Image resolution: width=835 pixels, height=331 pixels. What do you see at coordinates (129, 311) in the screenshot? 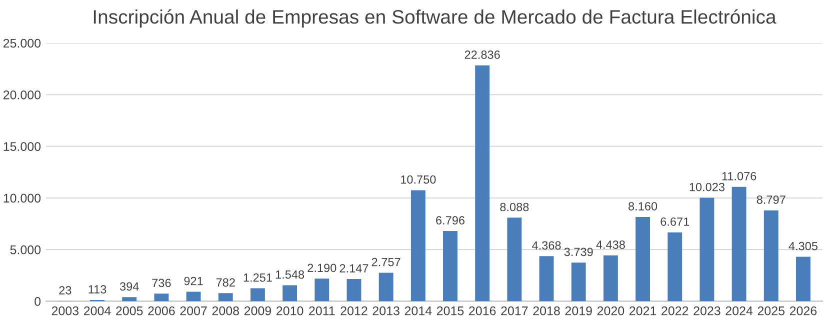
I see `x-tick-label: 2005` at bounding box center [129, 311].